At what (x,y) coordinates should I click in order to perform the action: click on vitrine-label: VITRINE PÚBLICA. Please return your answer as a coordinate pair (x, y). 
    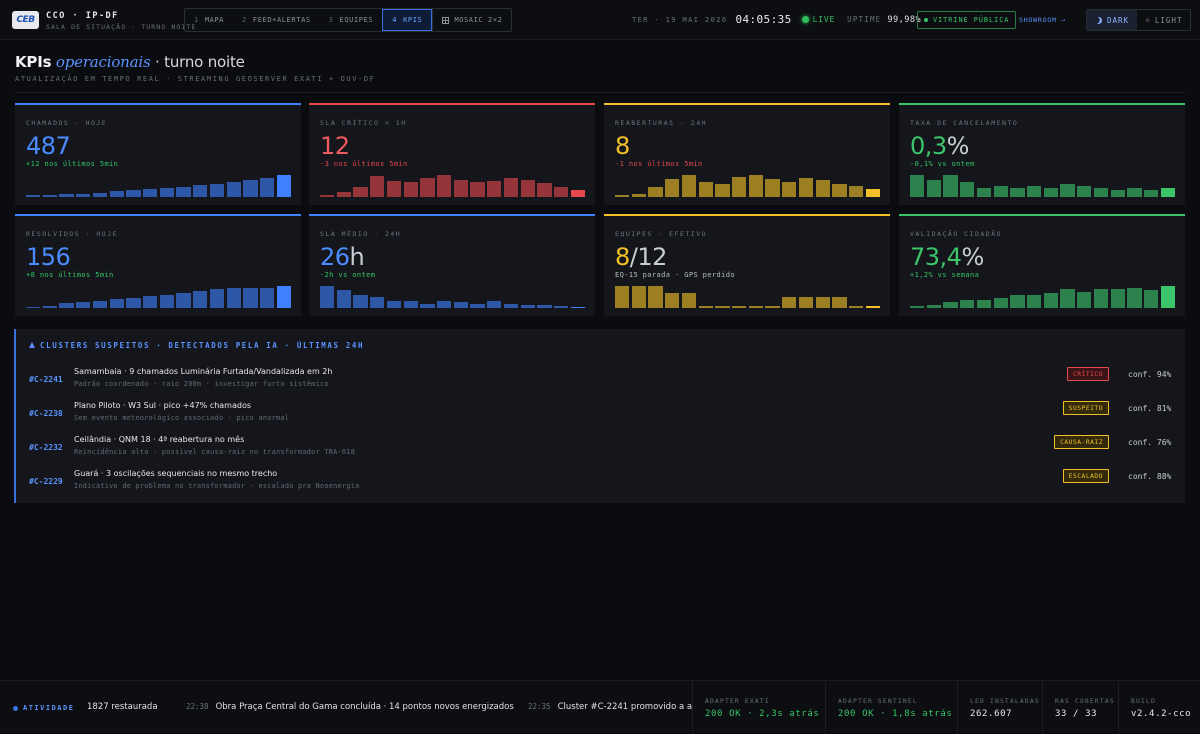
    Looking at the image, I should click on (971, 20).